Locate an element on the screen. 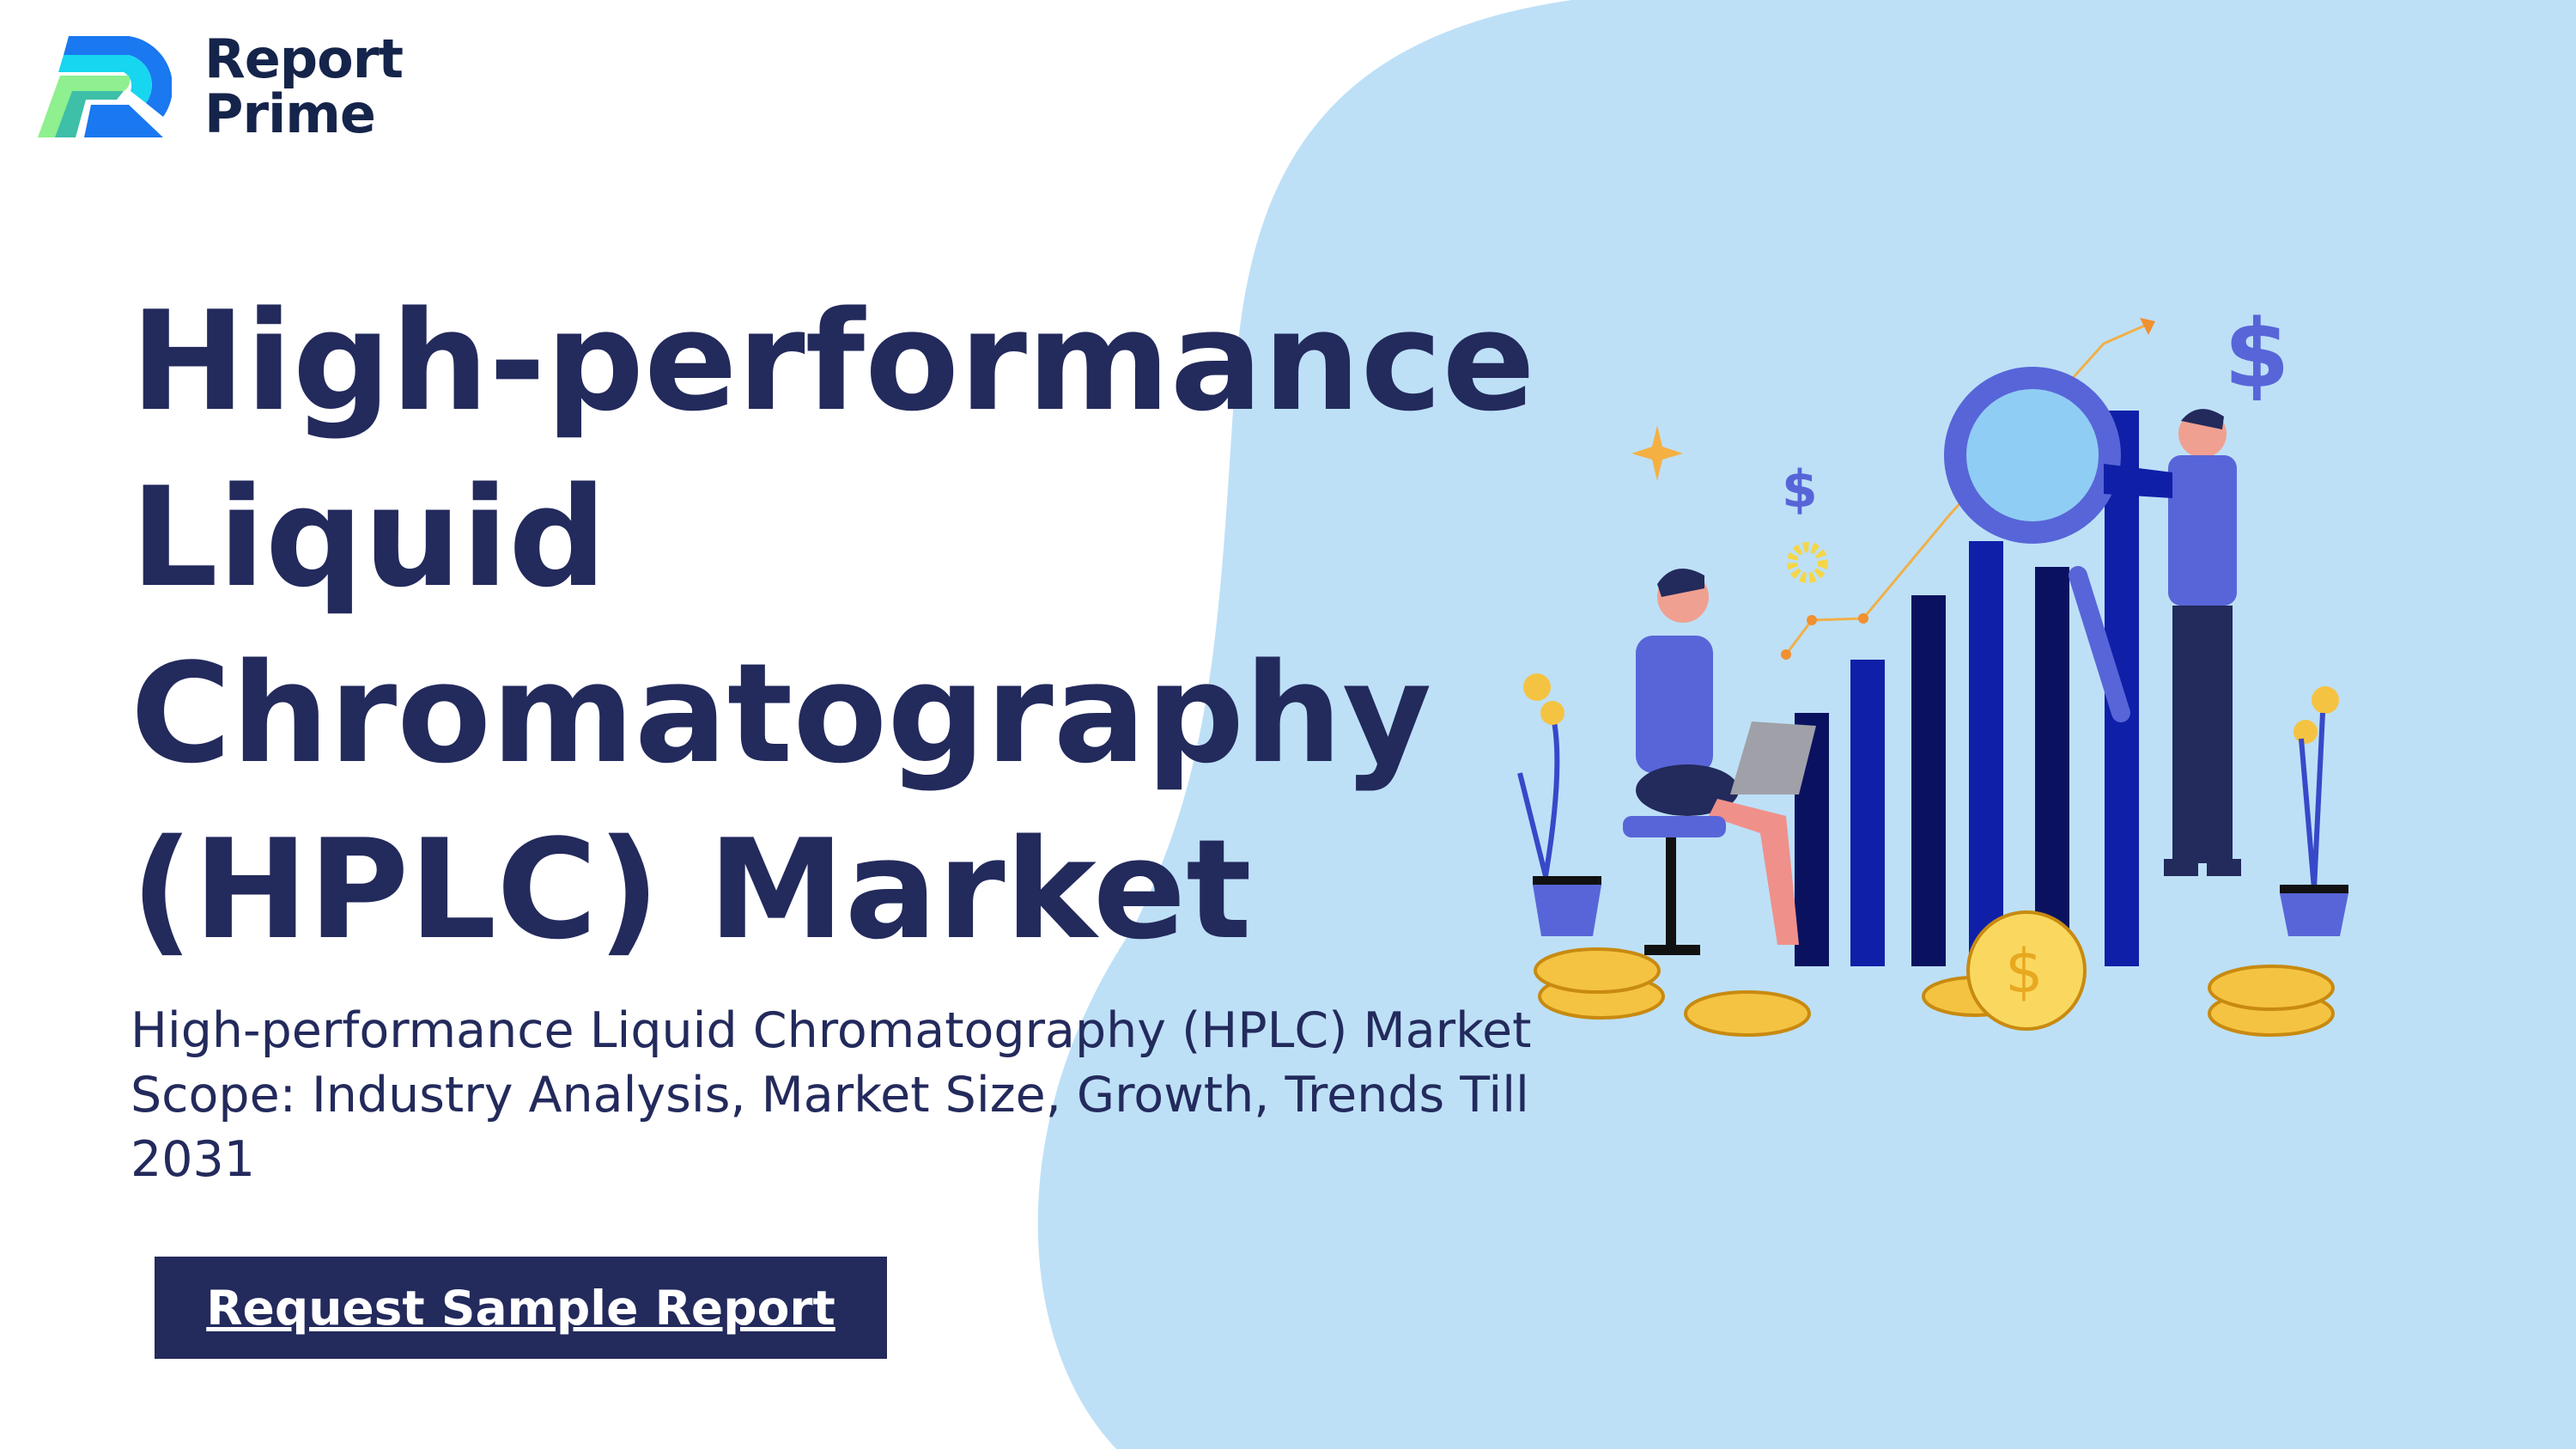  man-figure-icon is located at coordinates (2172, 642).